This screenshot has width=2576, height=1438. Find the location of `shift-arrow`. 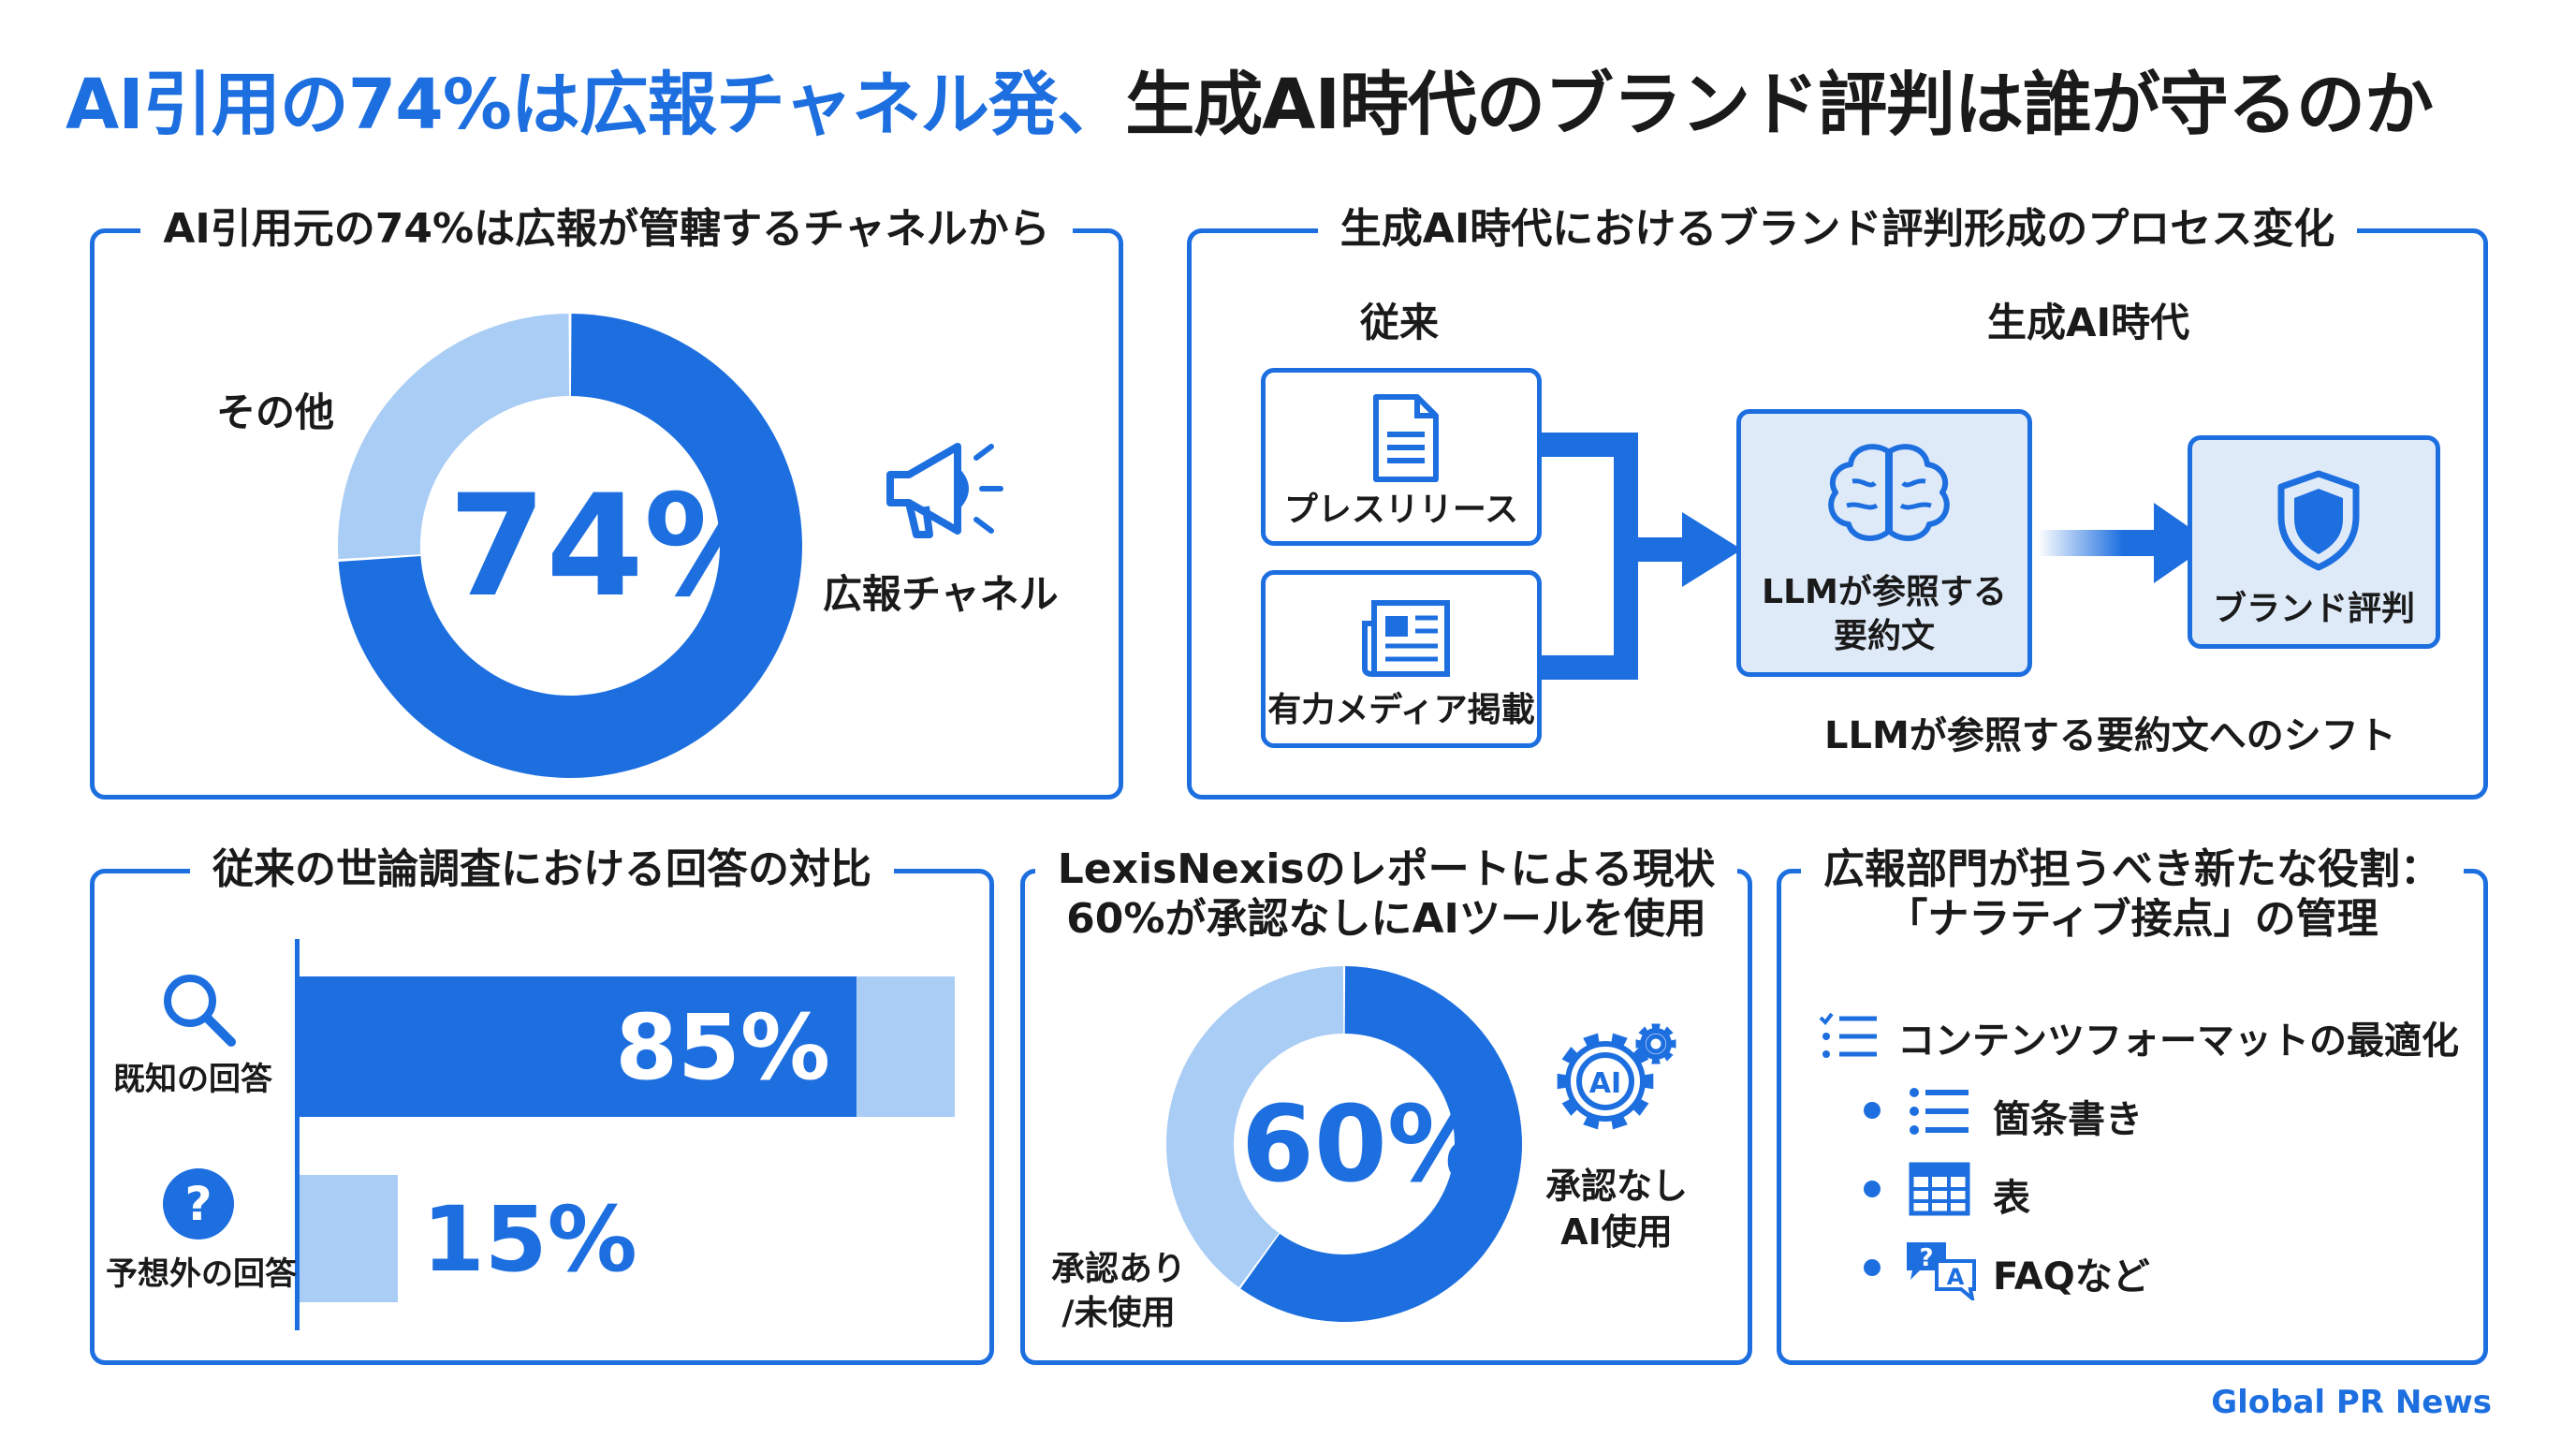

shift-arrow is located at coordinates (2125, 543).